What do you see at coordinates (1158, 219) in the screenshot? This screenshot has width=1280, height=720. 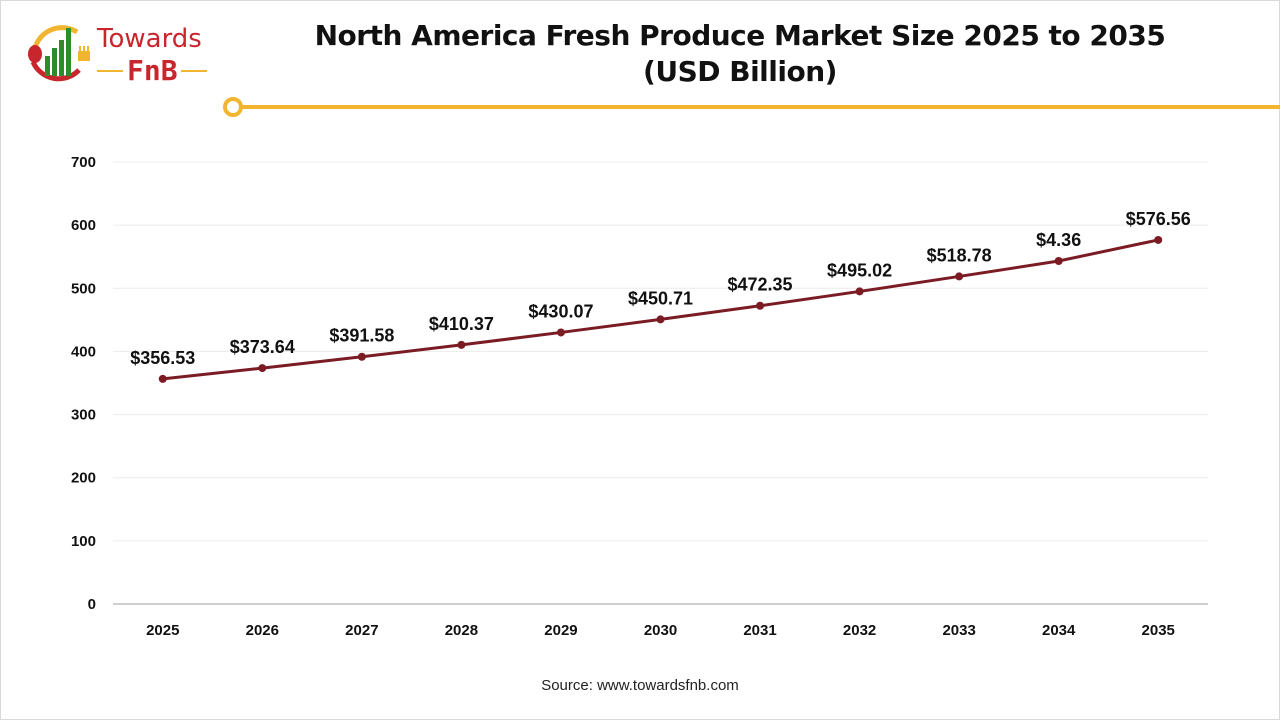 I see `data-label: $576.56` at bounding box center [1158, 219].